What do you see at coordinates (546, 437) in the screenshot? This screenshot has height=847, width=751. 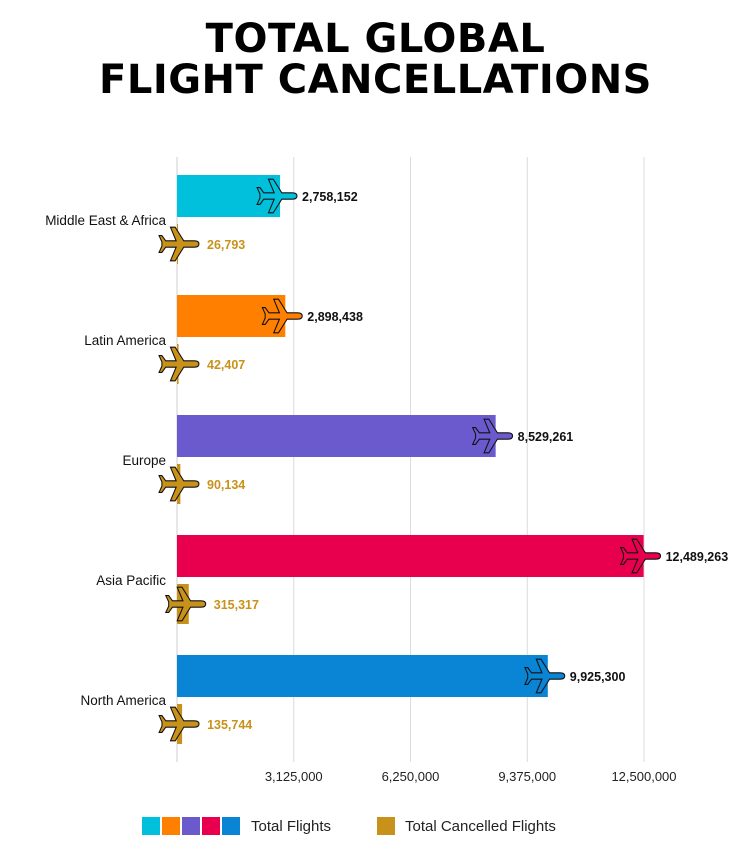 I see `total-flights-value-label: 8,529,261` at bounding box center [546, 437].